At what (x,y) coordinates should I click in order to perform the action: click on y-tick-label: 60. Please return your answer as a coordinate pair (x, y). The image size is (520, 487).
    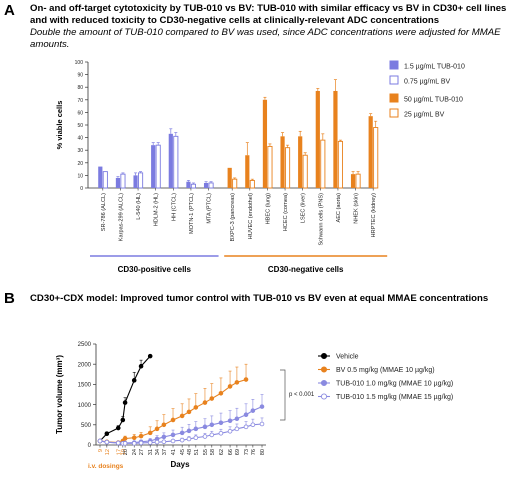
    Looking at the image, I should click on (80, 113).